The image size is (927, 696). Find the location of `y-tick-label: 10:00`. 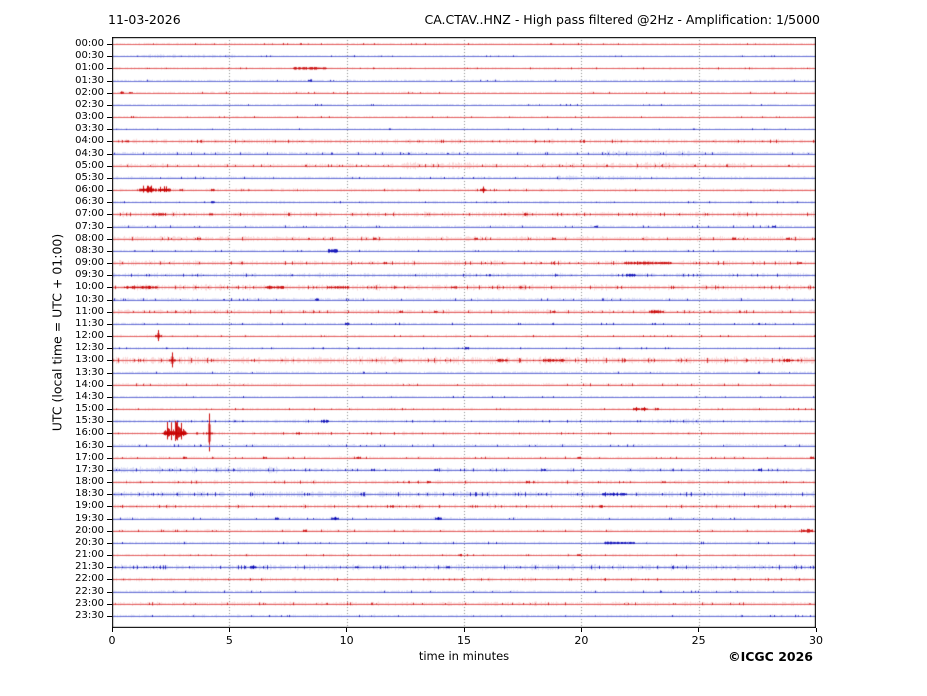

y-tick-label: 10:00 is located at coordinates (89, 287).